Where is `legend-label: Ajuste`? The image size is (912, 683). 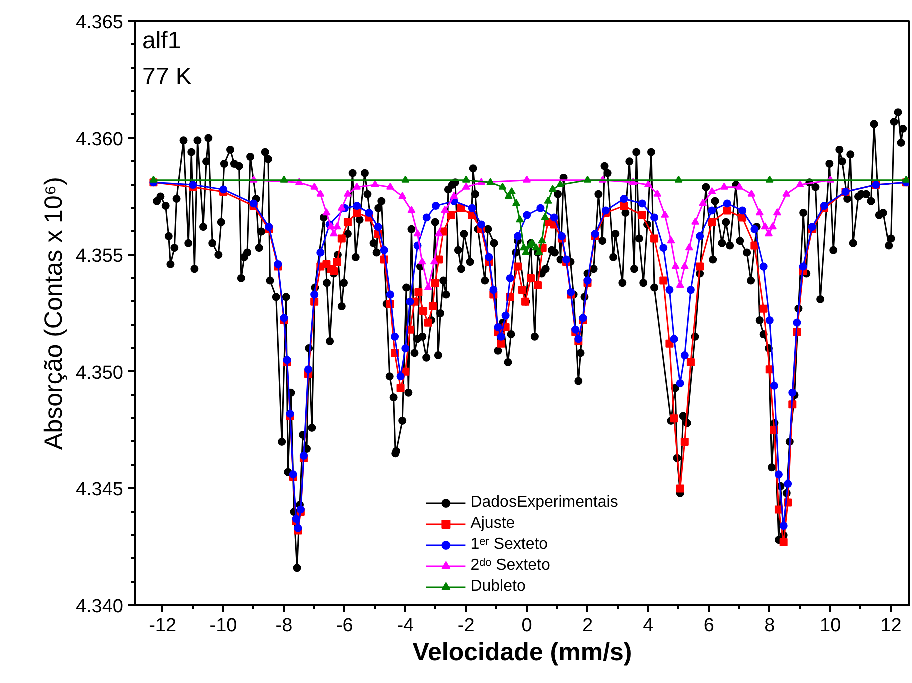
legend-label: Ajuste is located at coordinates (493, 524).